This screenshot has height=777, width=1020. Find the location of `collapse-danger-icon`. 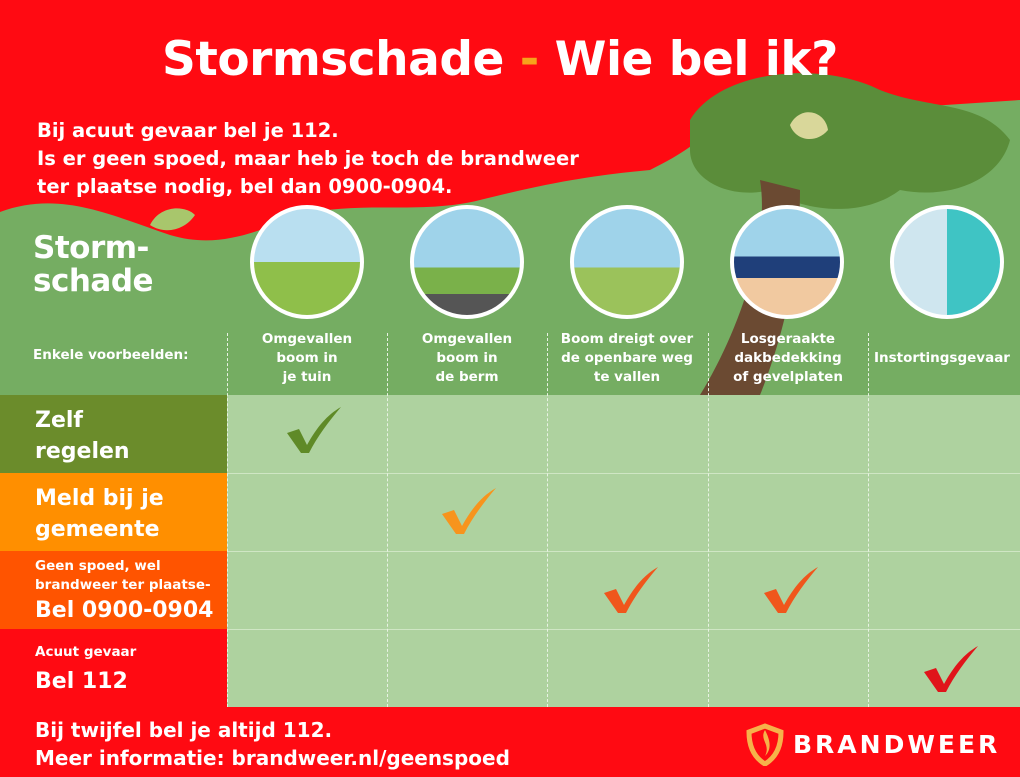

collapse-danger-icon is located at coordinates (947, 262).